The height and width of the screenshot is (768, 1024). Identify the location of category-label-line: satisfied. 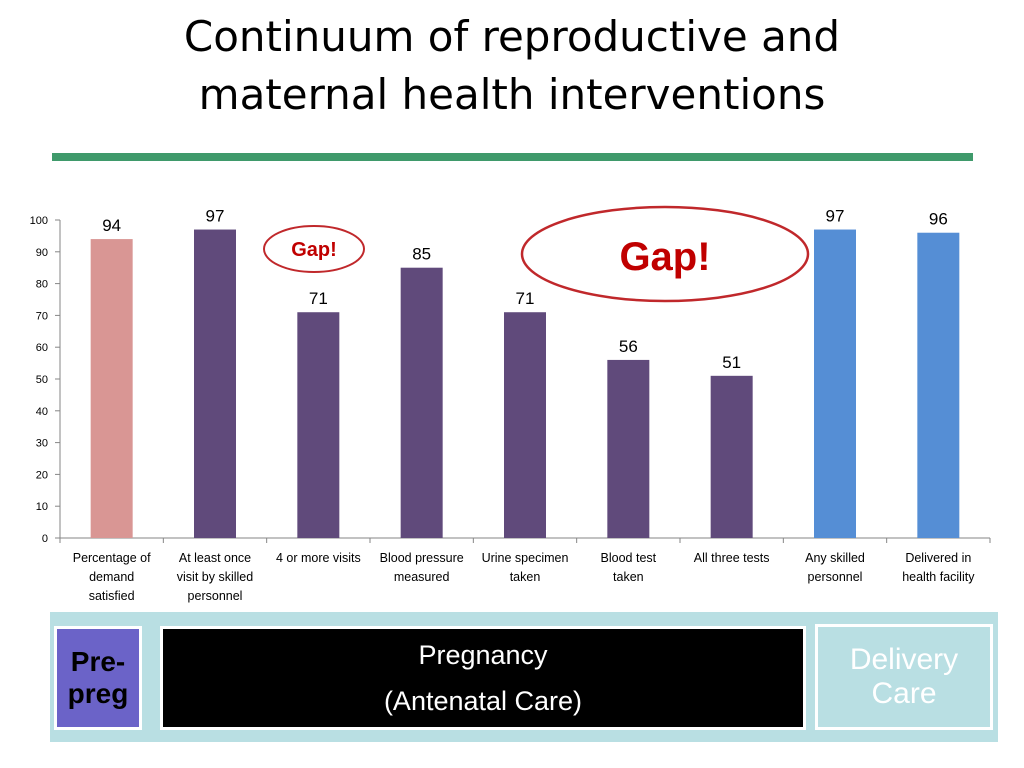
(112, 596).